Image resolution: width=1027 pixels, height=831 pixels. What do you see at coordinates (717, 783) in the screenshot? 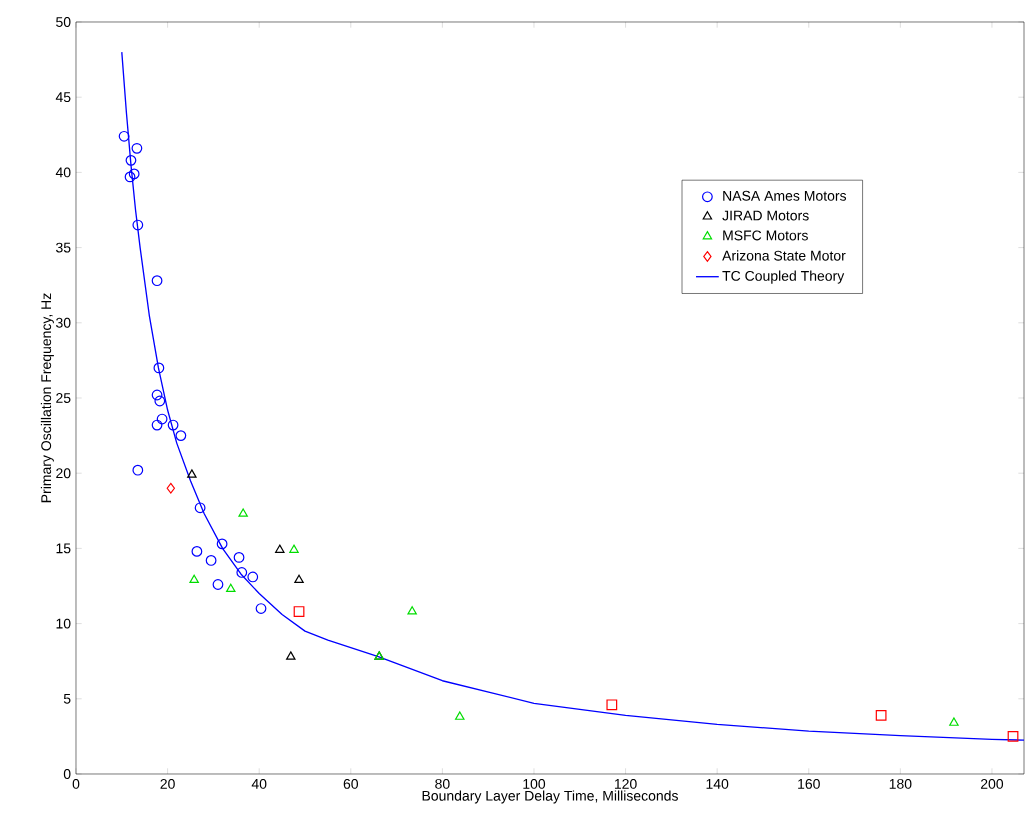
I see `x-tick-label: 140` at bounding box center [717, 783].